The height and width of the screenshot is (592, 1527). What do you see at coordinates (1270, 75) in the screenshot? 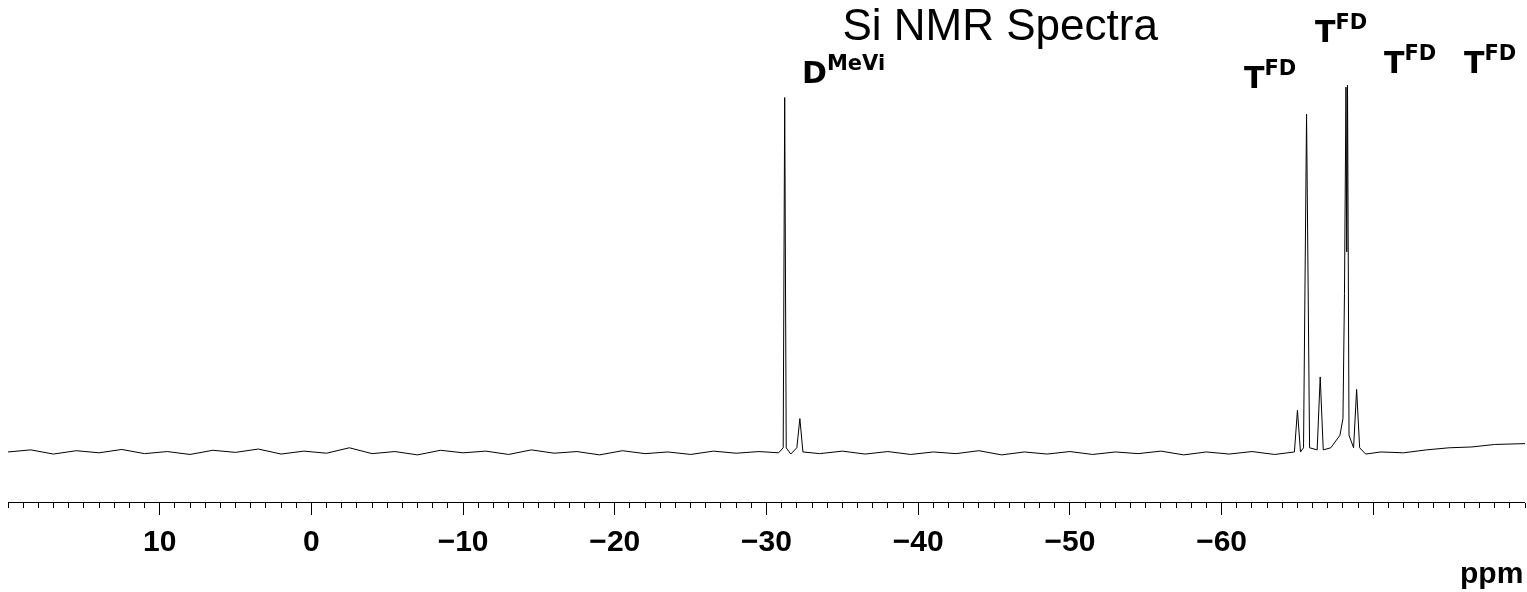
I see `annotation: T$^{FD}$` at bounding box center [1270, 75].